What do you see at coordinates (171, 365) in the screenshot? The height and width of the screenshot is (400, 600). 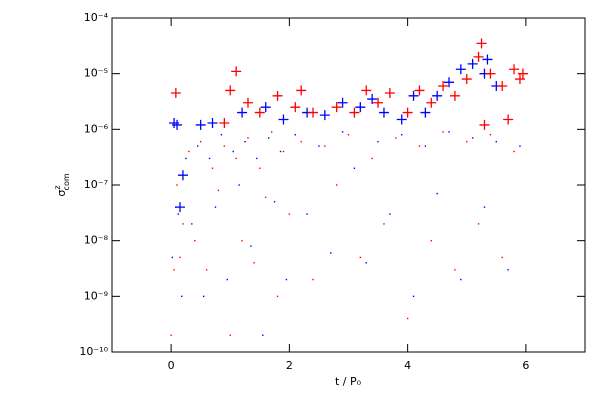 I see `x-tick-label: 0` at bounding box center [171, 365].